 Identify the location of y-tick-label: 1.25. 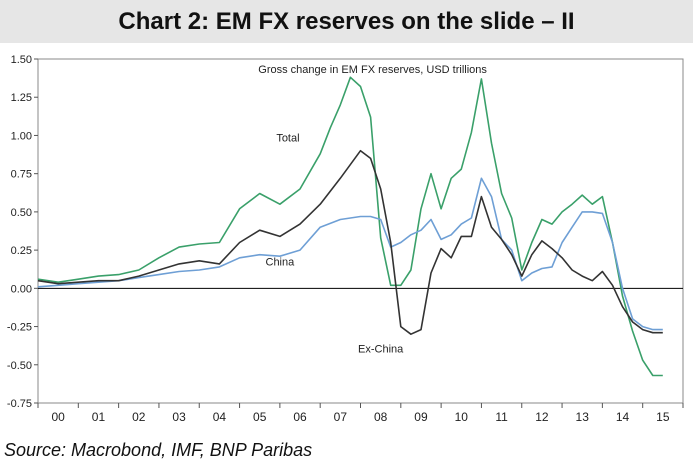
(21, 98).